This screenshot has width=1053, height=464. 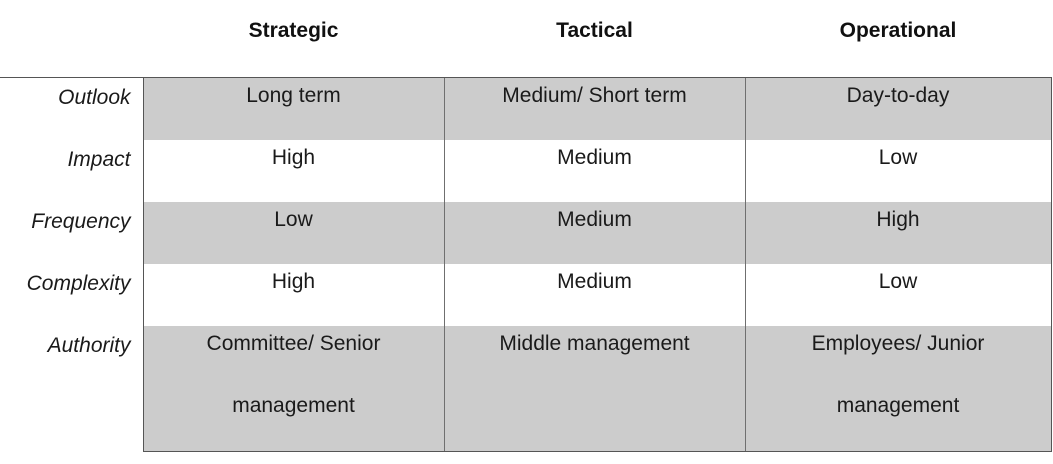 What do you see at coordinates (594, 343) in the screenshot?
I see `cell-authority-tactical-line-1: Middle management` at bounding box center [594, 343].